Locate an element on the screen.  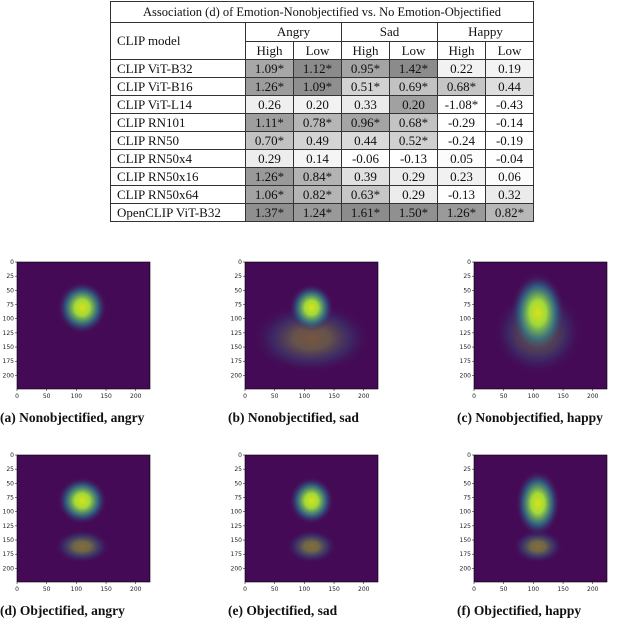
value-cell: 0.52* is located at coordinates (413, 140).